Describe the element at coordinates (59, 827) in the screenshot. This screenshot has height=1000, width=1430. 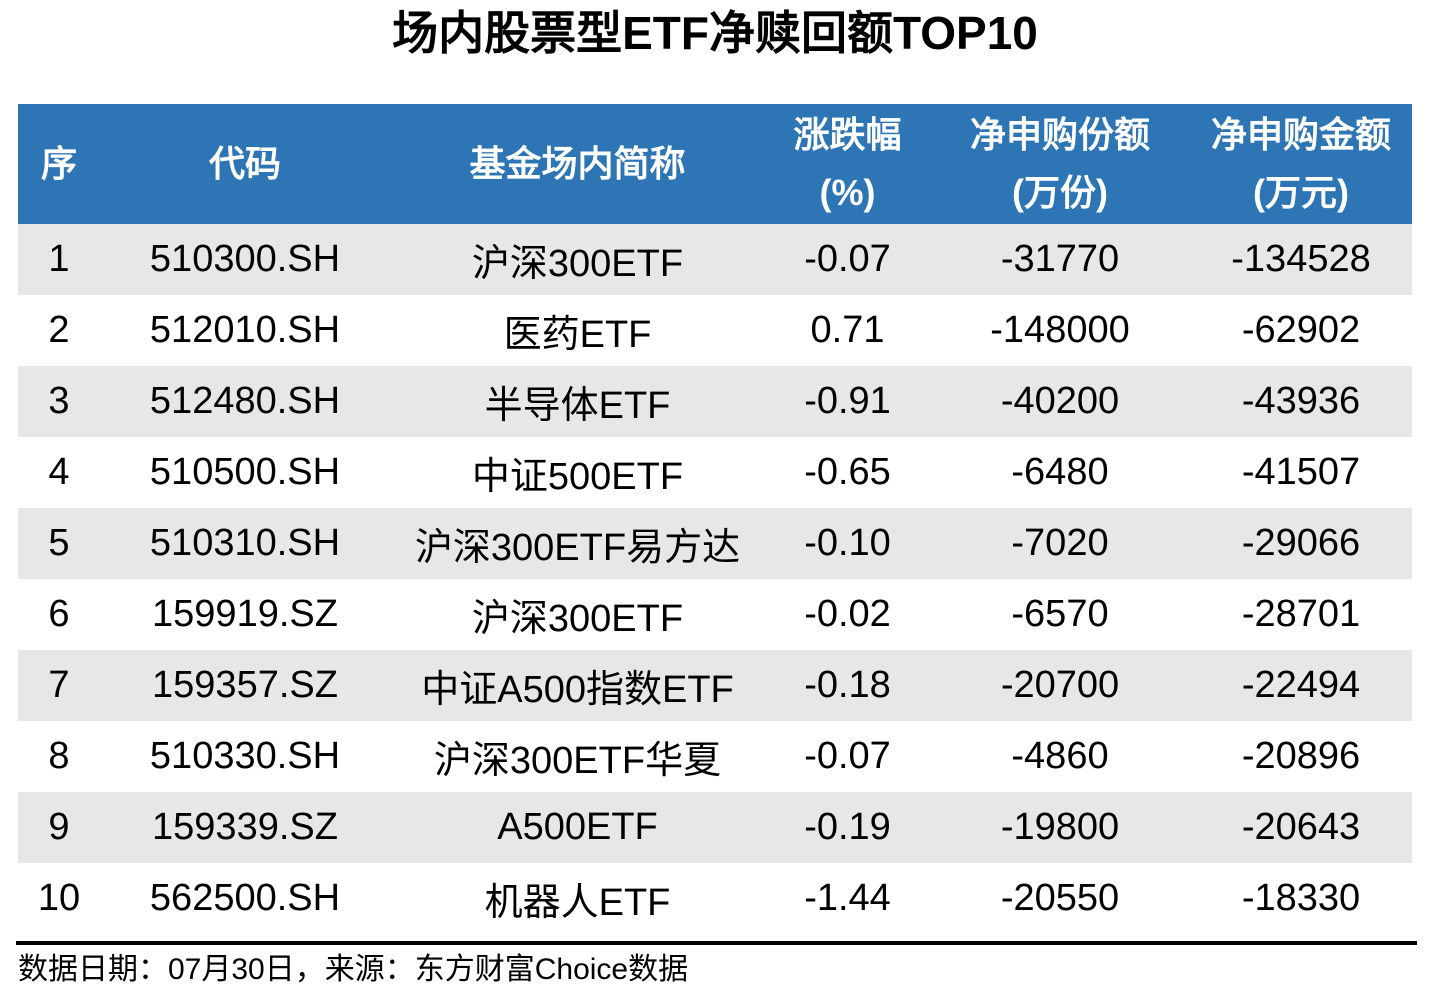
I see `cell-rank: 9` at that location.